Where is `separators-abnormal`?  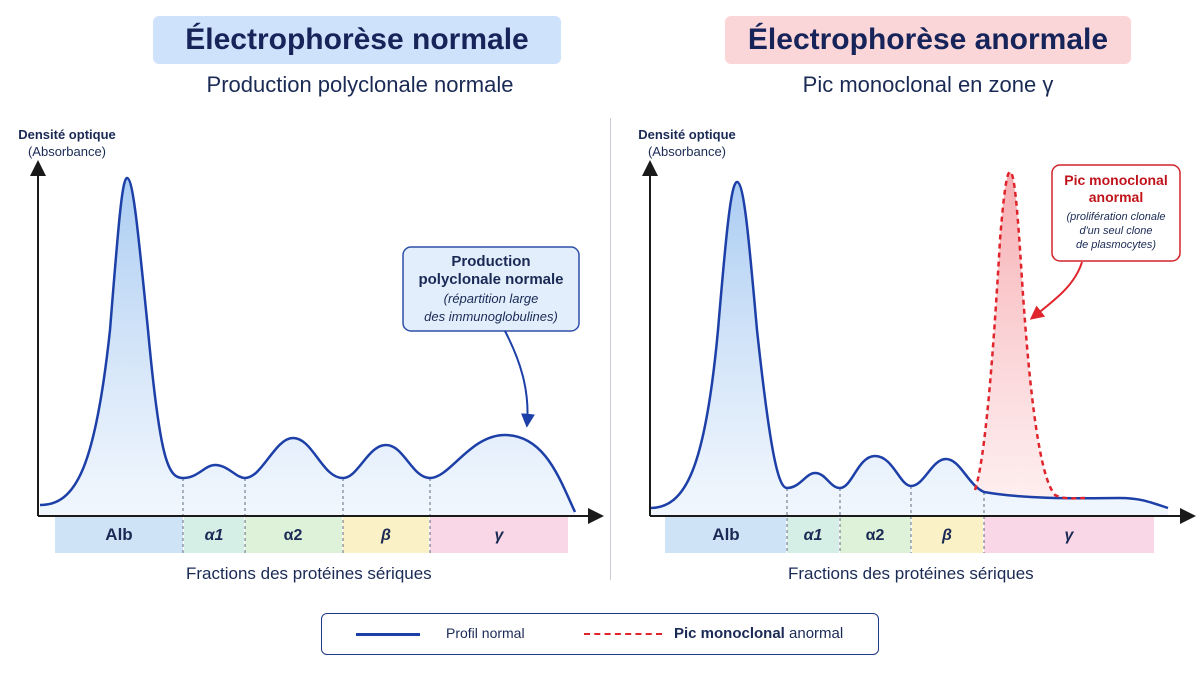
separators-abnormal is located at coordinates (885, 519).